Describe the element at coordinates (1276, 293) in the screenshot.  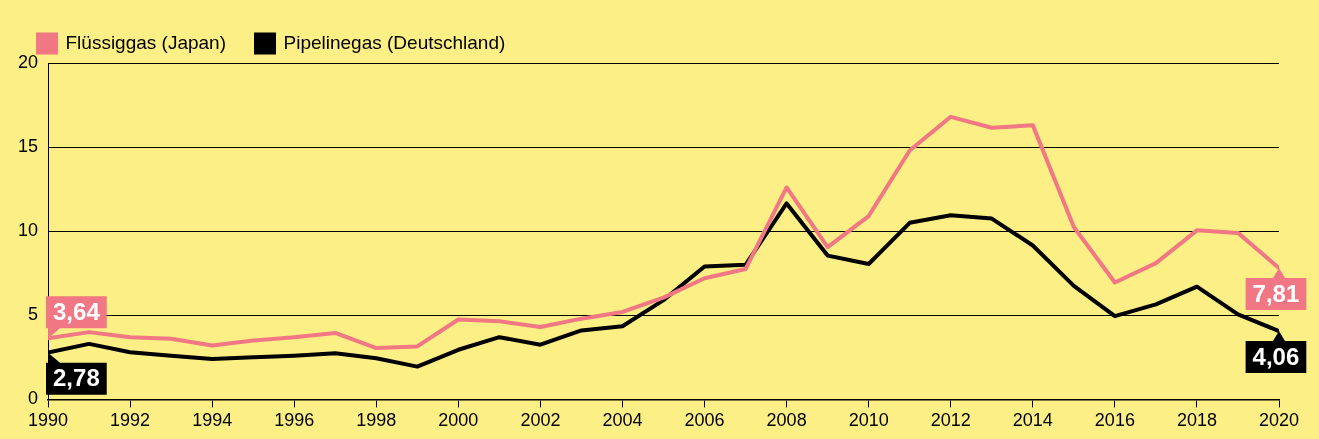
I see `data-label: 7,81` at that location.